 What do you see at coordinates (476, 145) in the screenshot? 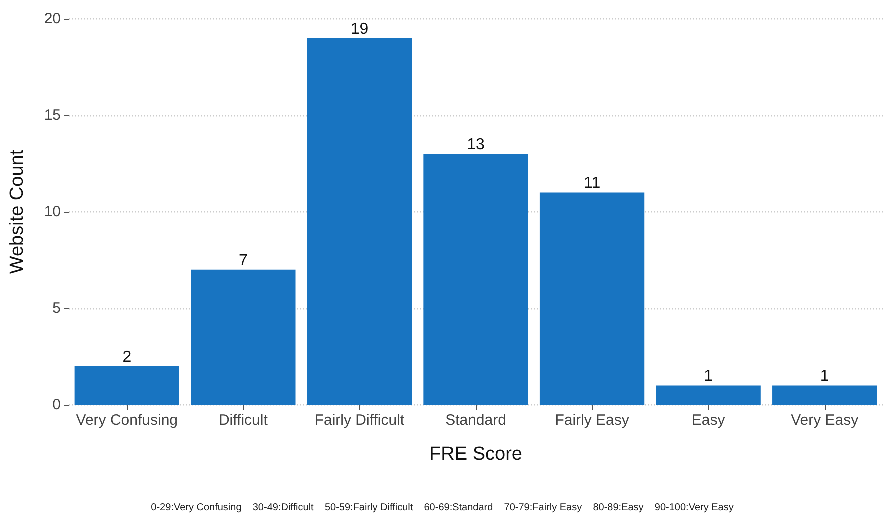
I see `data-label: 13` at bounding box center [476, 145].